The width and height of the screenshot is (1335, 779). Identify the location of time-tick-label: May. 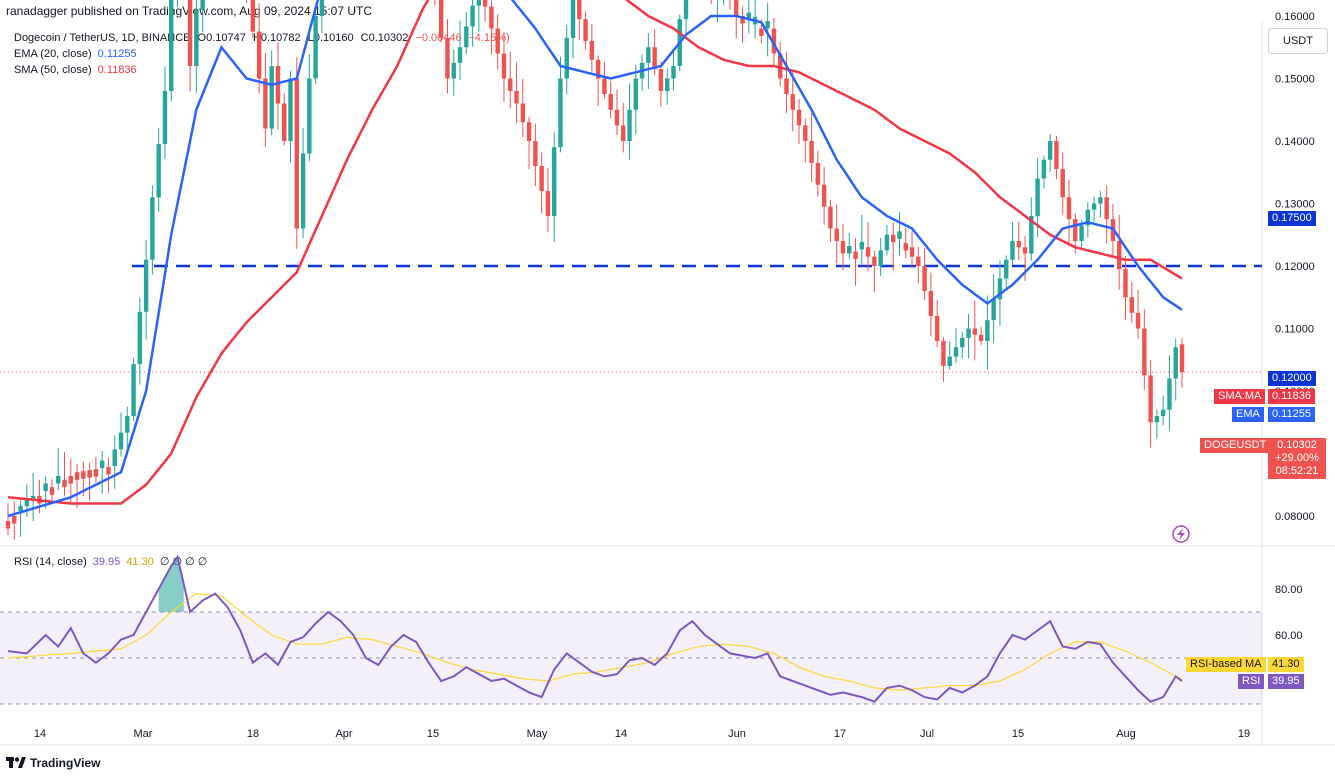
(537, 734).